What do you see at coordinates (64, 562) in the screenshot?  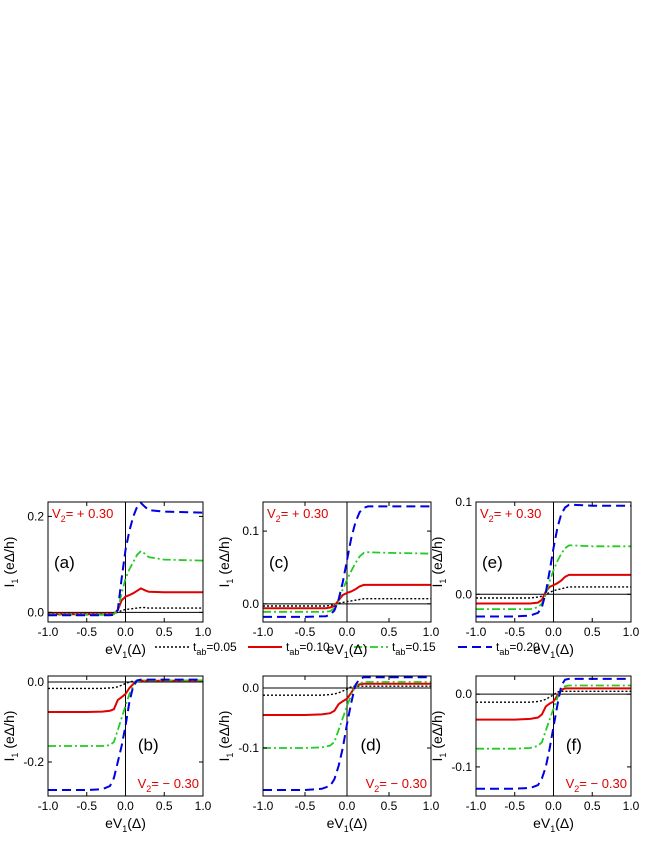 I see `panel-label: (a)` at bounding box center [64, 562].